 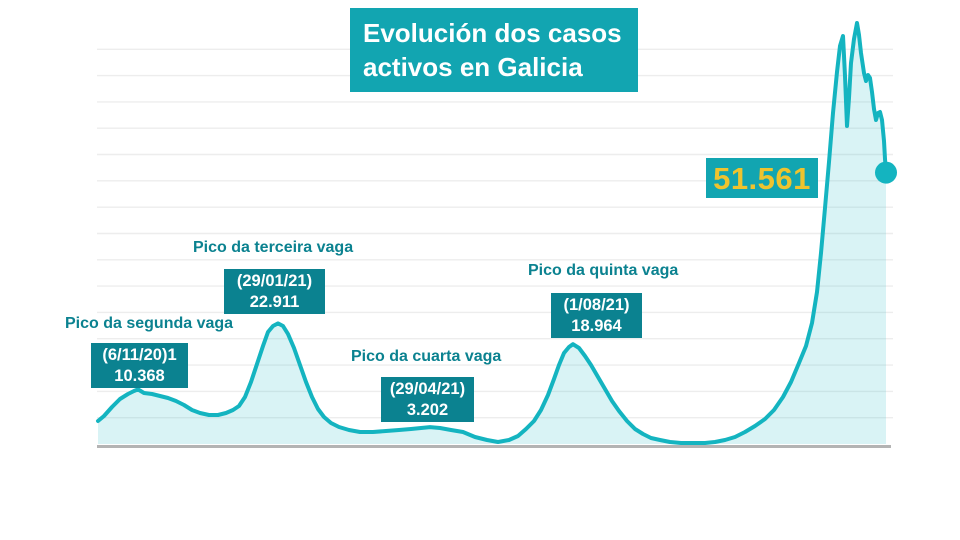 I want to click on annotation-box-terceira-vaga: (29/01/21) 22.911, so click(x=274, y=291).